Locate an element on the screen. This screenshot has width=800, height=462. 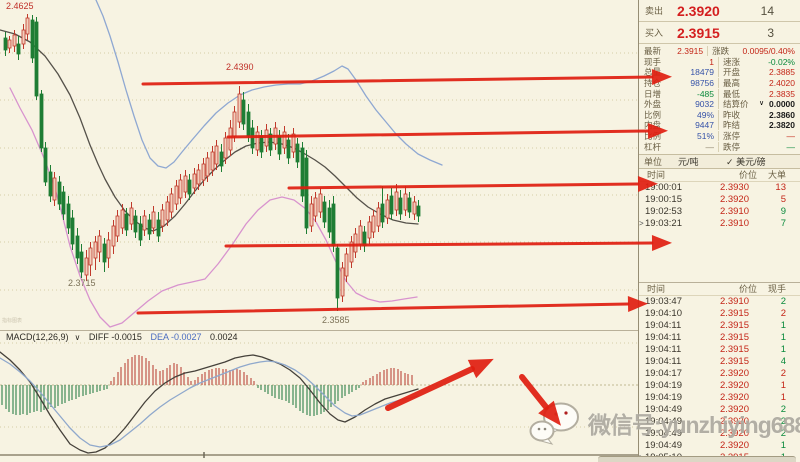
tick-row: 19:03:47 2.3910 2 is located at coordinates (719, 302).